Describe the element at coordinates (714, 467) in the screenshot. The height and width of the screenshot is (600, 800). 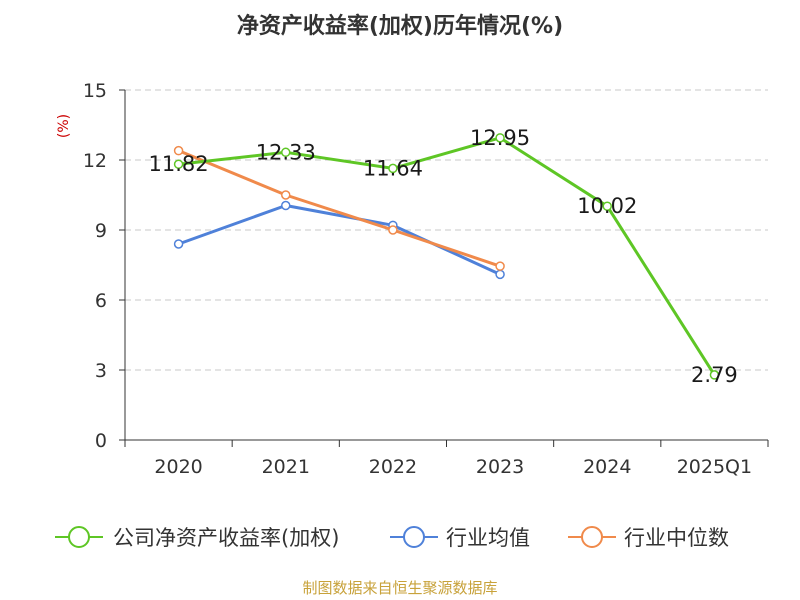
I see `x-tick-label: 2025Q1` at that location.